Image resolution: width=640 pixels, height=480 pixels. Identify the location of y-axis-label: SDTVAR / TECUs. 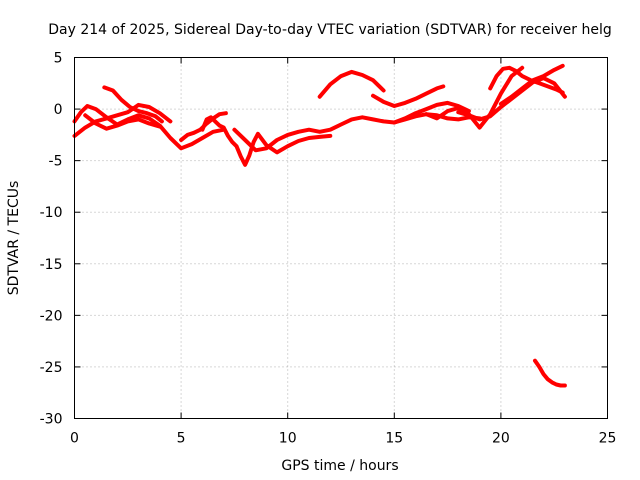
(14, 238).